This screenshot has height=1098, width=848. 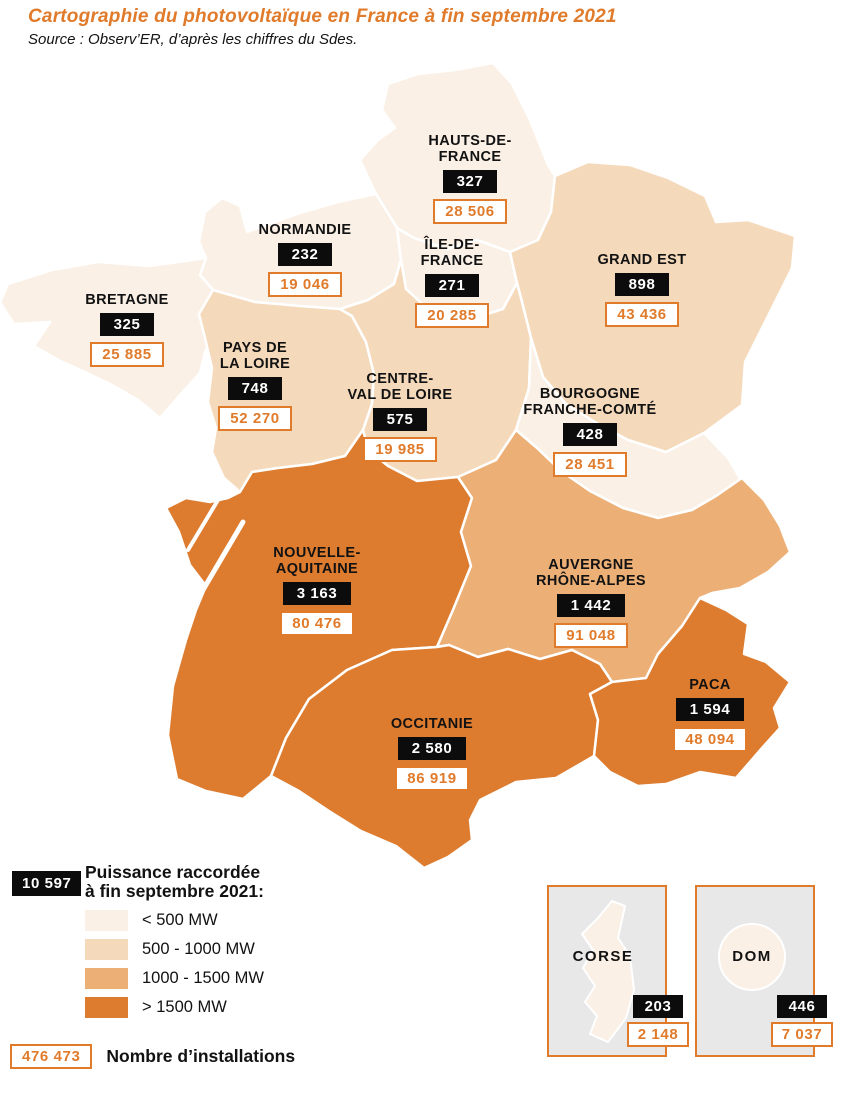 I want to click on region-label-bourgogne-franche-comte: BOURGOGNE FRANCHE-COMTÉ 428 28 451, so click(x=590, y=432).